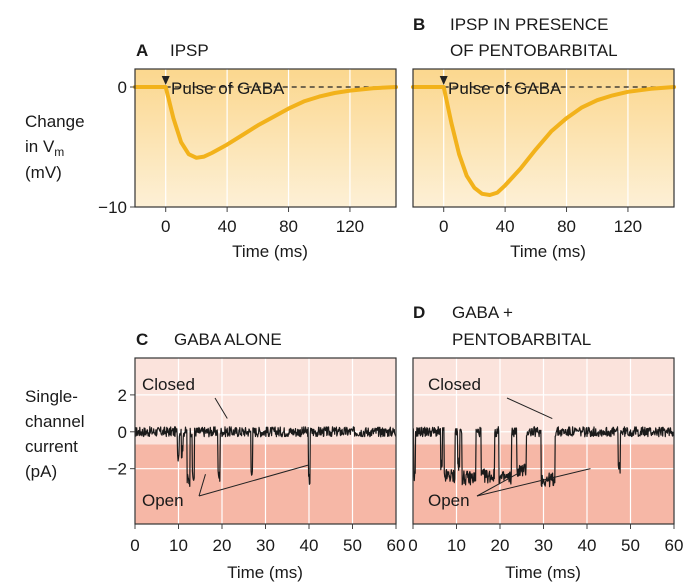 The height and width of the screenshot is (587, 700). I want to click on panel-c-xtick-label: 40, so click(309, 545).